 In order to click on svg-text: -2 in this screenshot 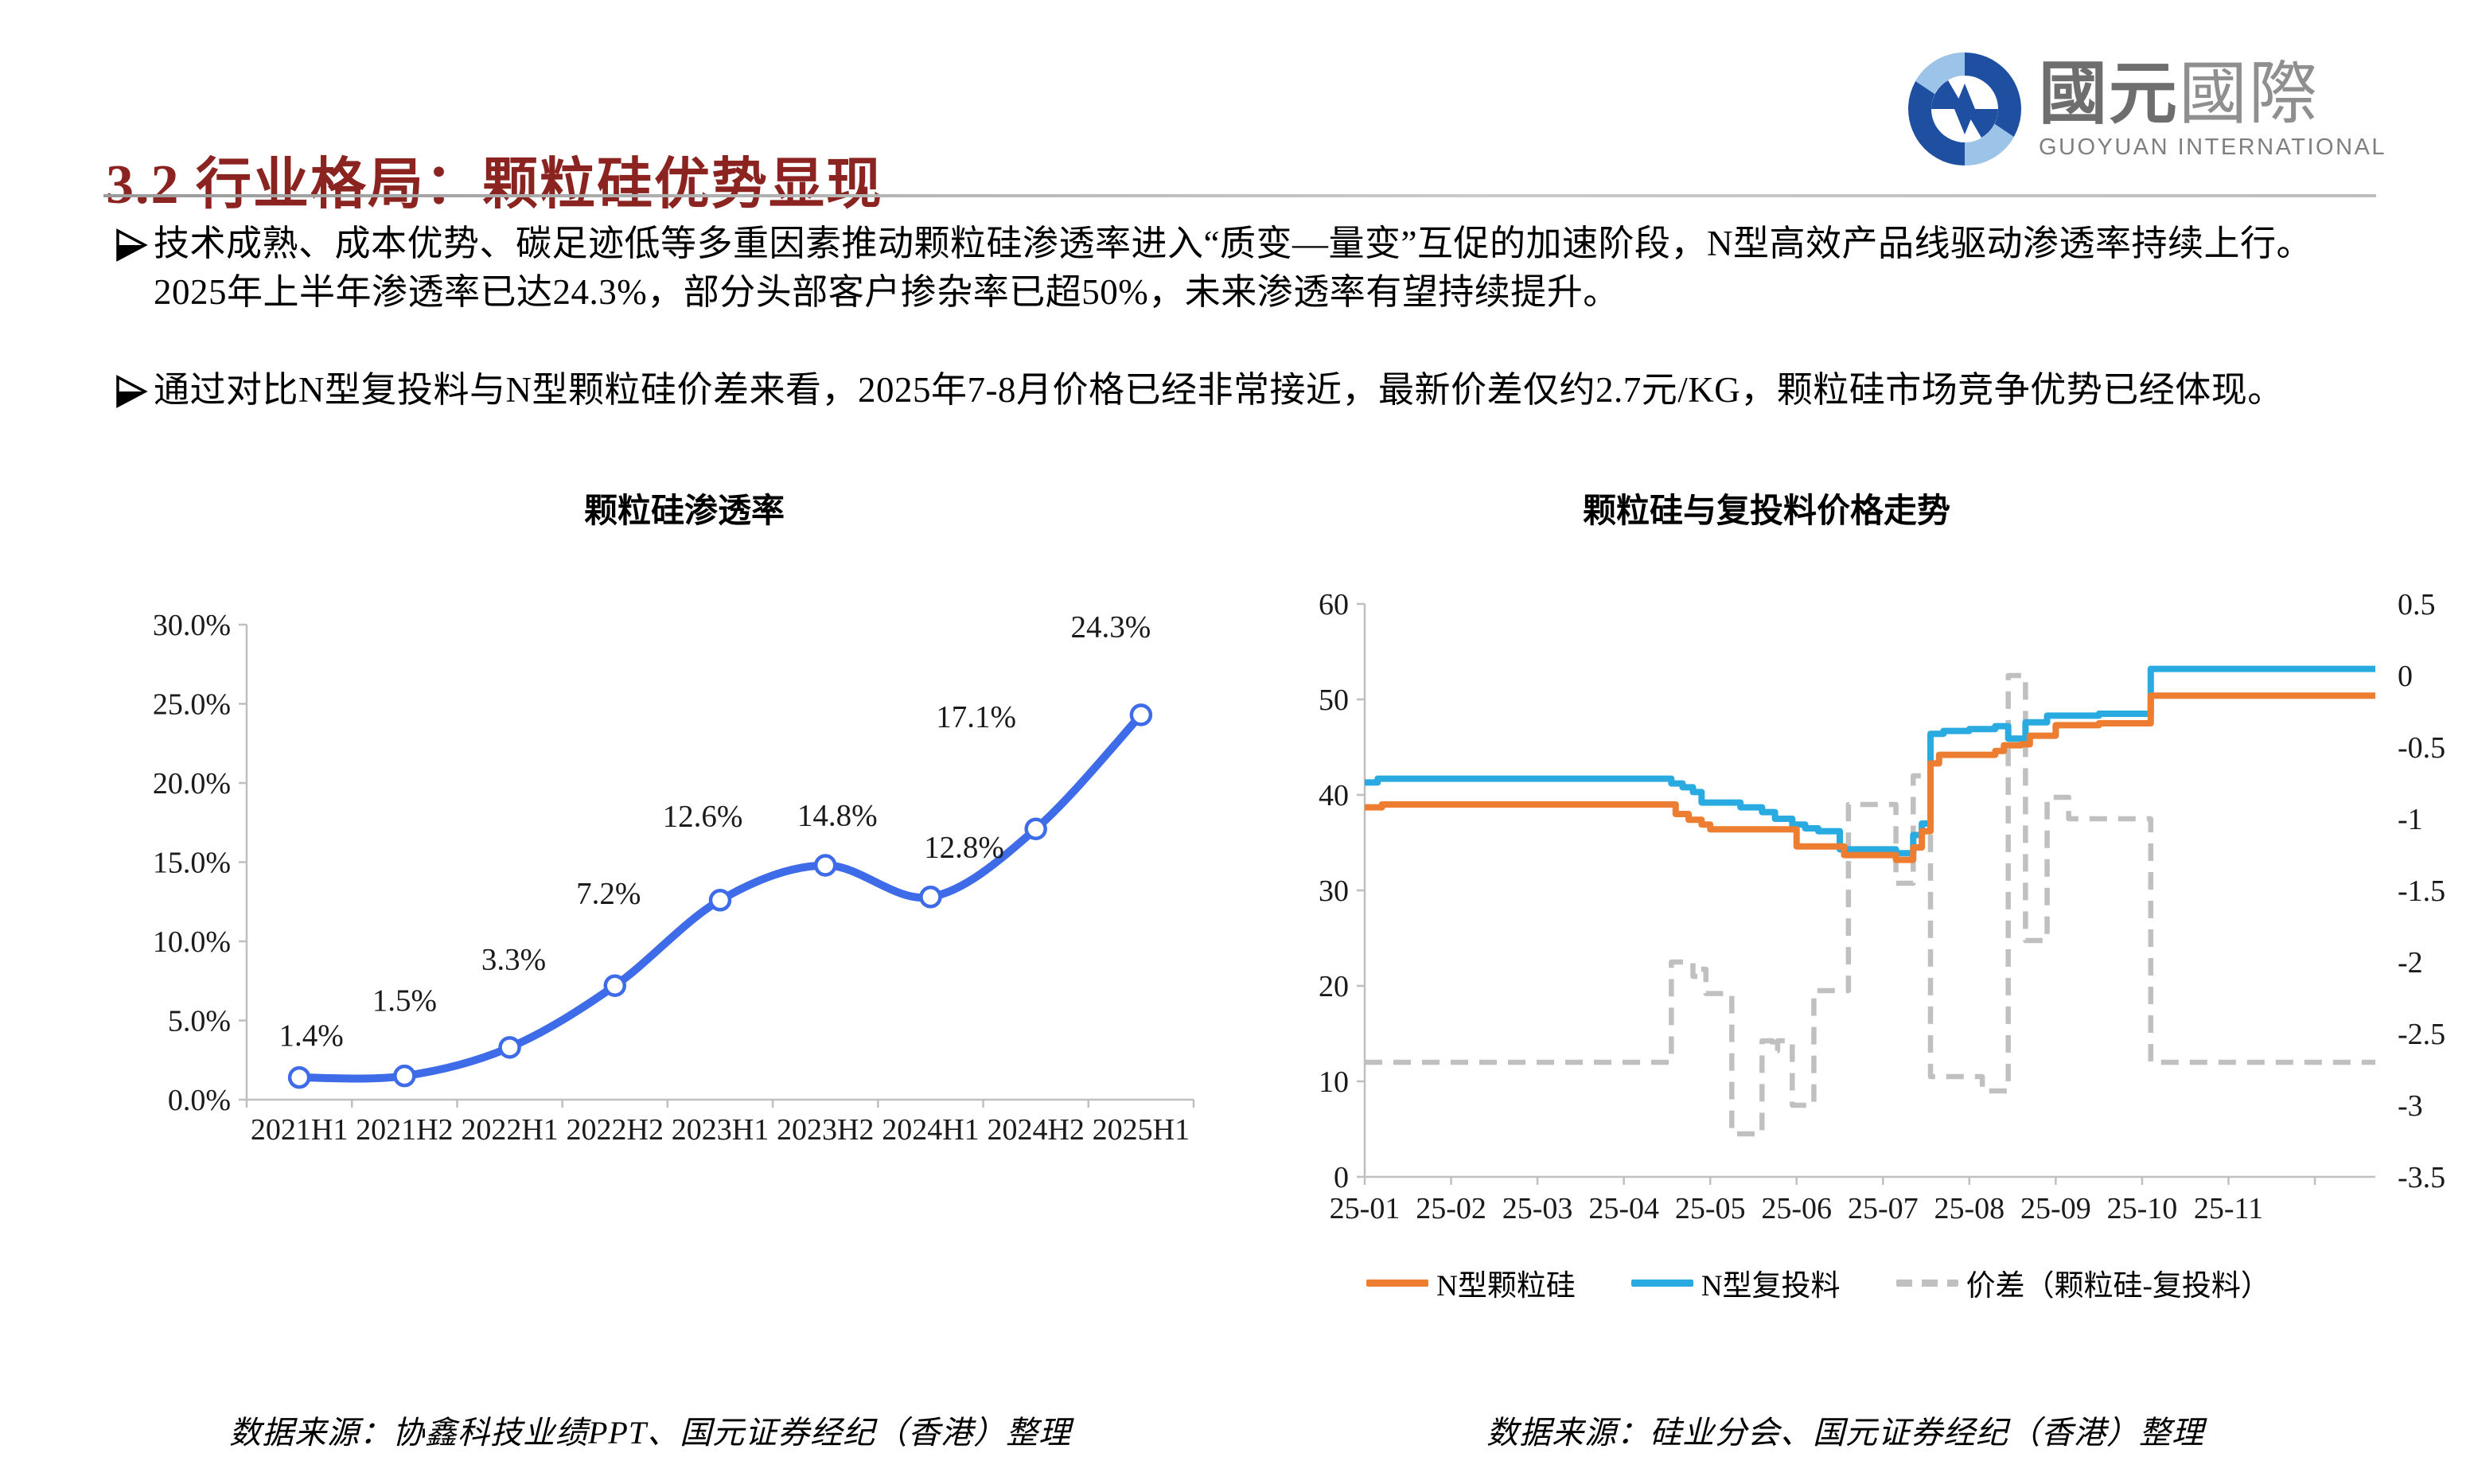, I will do `click(2411, 963)`.